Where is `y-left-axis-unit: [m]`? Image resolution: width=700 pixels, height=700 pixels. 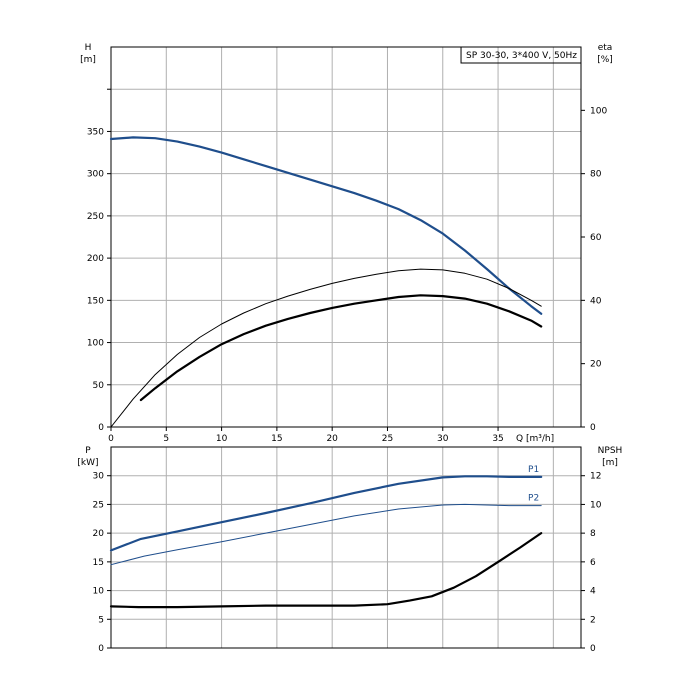
y-left-axis-unit: [m] is located at coordinates (88, 60).